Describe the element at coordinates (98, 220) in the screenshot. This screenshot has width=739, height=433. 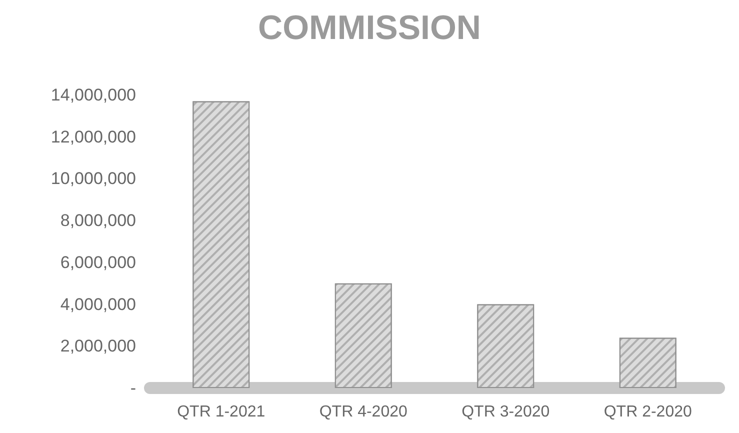
I see `y-tick-label: 8,000,000` at that location.